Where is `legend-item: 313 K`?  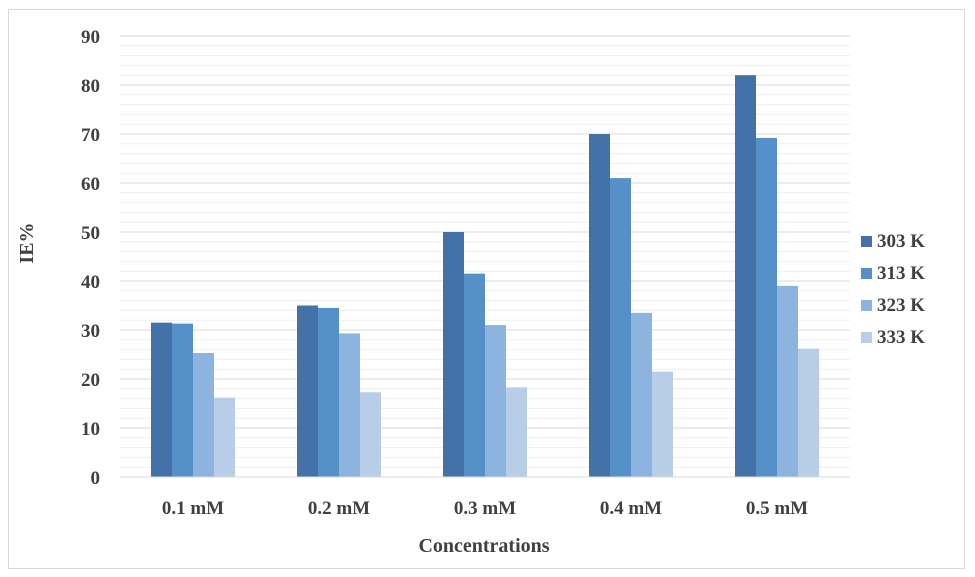 legend-item: 313 K is located at coordinates (893, 273).